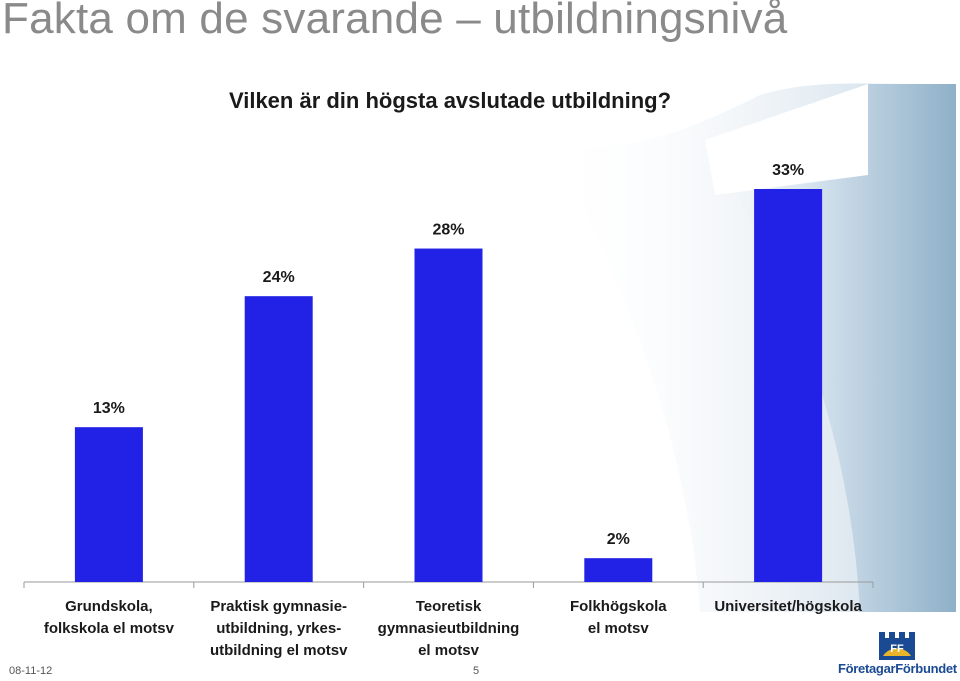  What do you see at coordinates (395, 21) in the screenshot?
I see `slide-title: Fakta om de svarande – utbildningsnivå` at bounding box center [395, 21].